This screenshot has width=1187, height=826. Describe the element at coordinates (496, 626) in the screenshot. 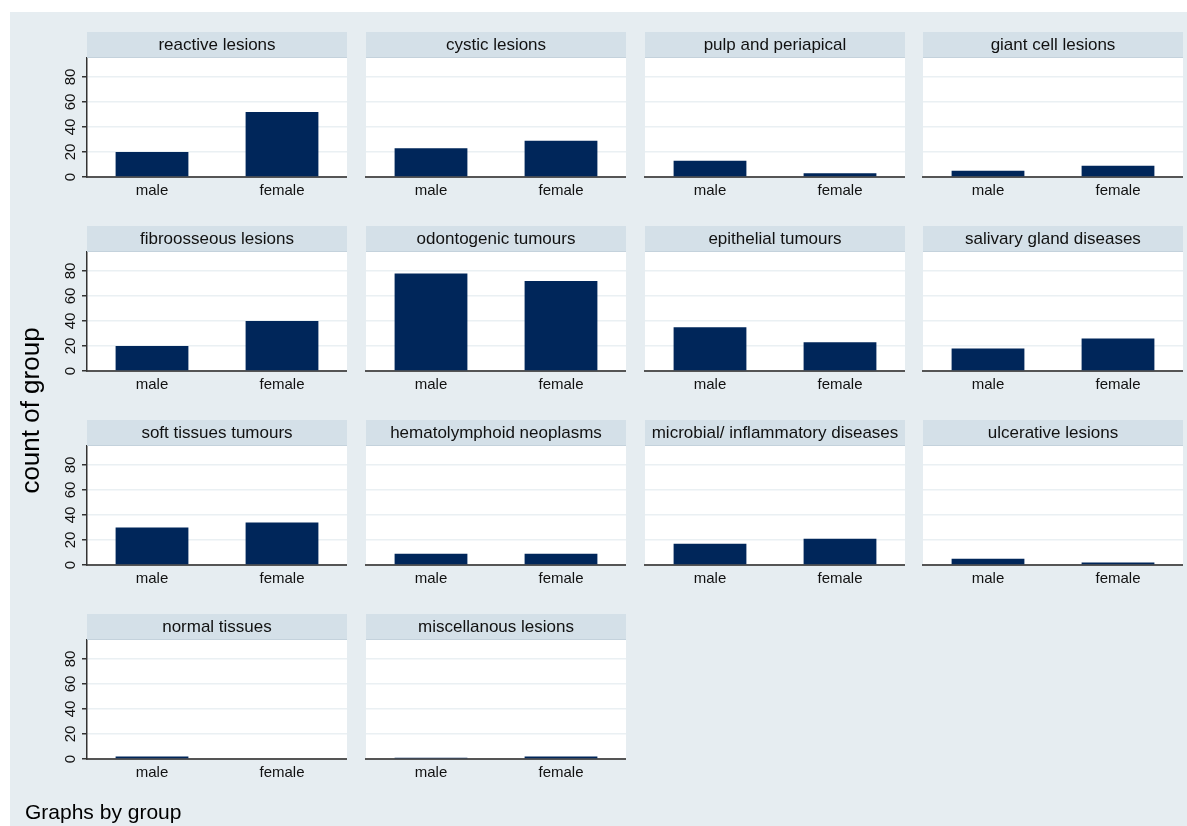

I see `title-strip: miscellanous lesions` at that location.